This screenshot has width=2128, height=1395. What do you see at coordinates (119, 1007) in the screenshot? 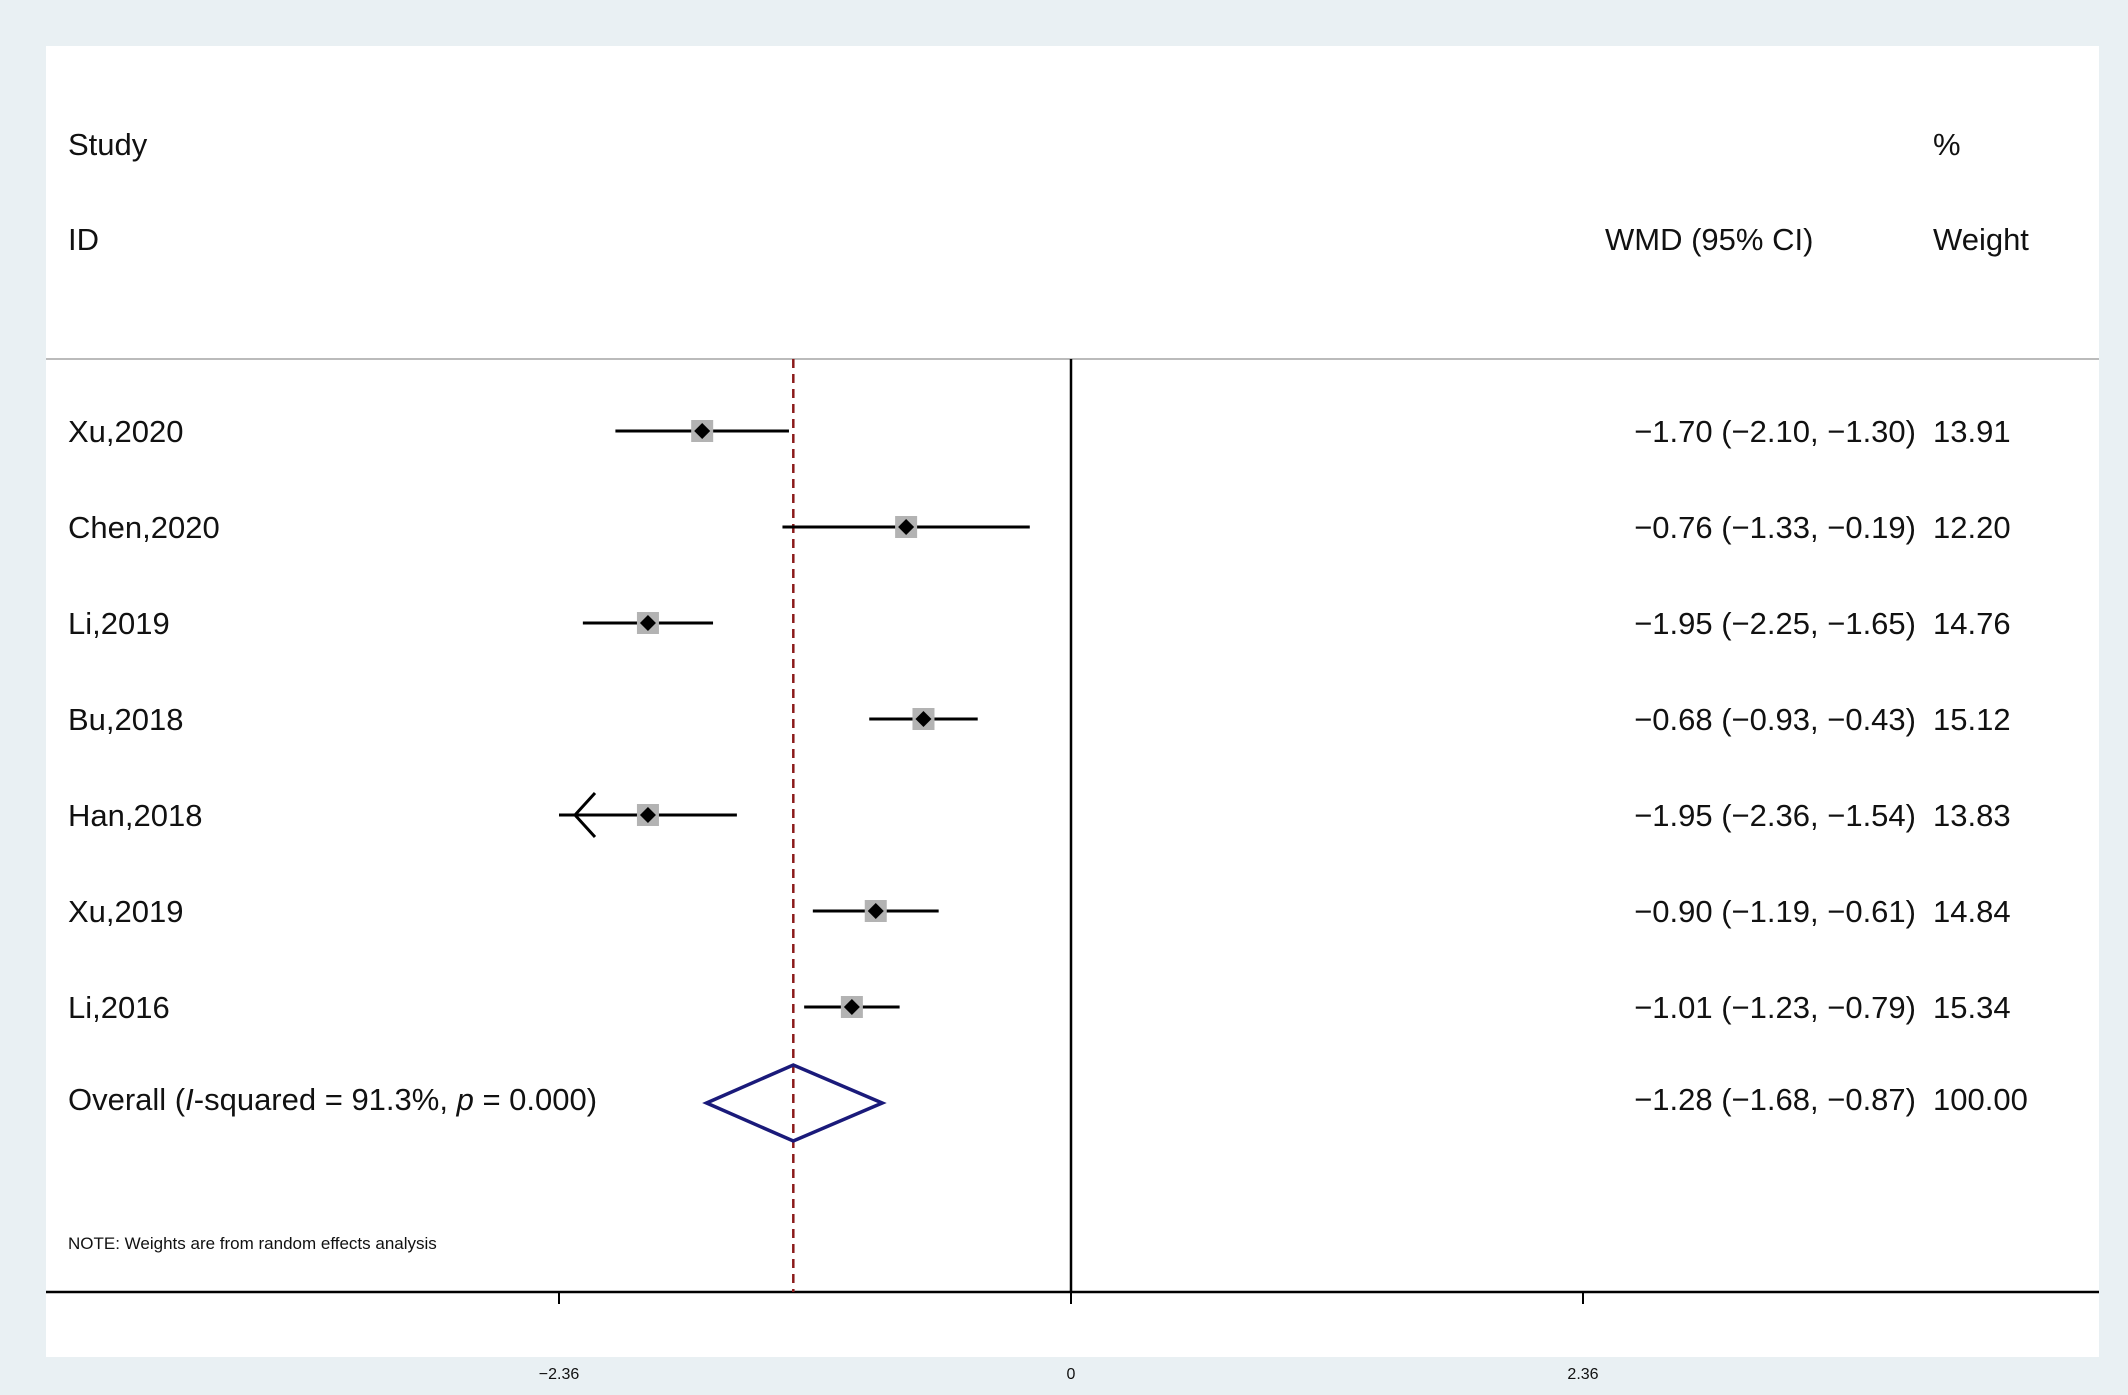
I see `study-id: Li,2016` at bounding box center [119, 1007].